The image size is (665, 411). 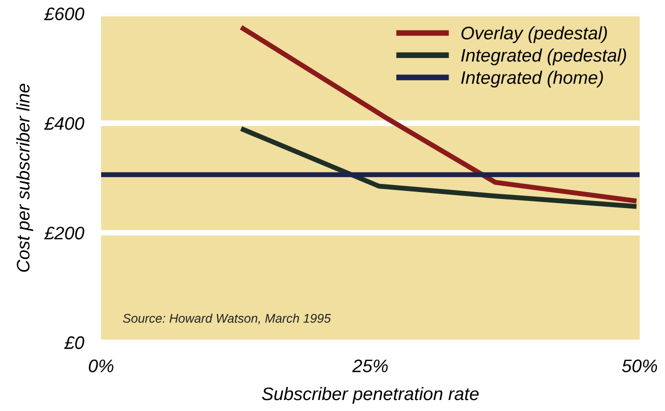 What do you see at coordinates (640, 366) in the screenshot?
I see `x-tick-label: 50%` at bounding box center [640, 366].